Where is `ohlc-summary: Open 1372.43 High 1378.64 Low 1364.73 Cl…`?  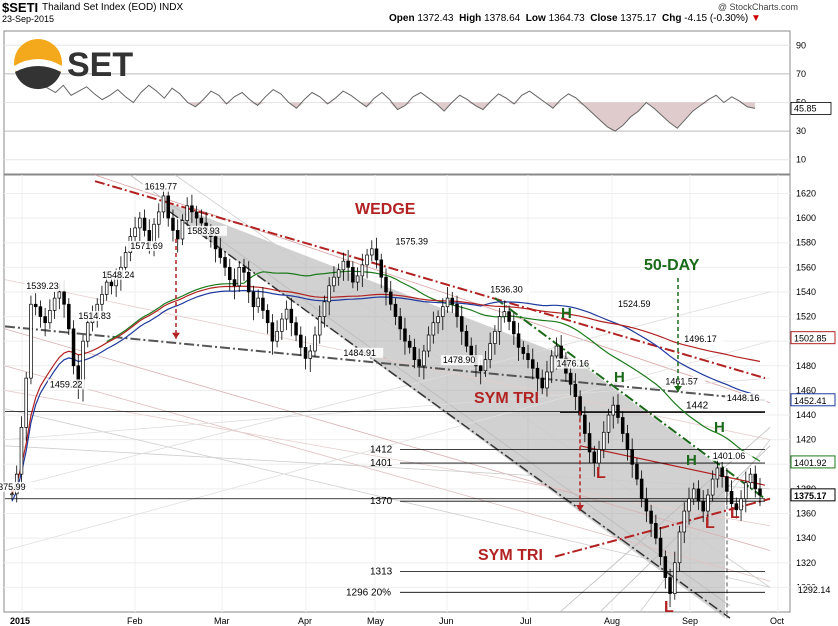
ohlc-summary: Open 1372.43 High 1378.64 Low 1364.73 Cl… is located at coordinates (575, 18).